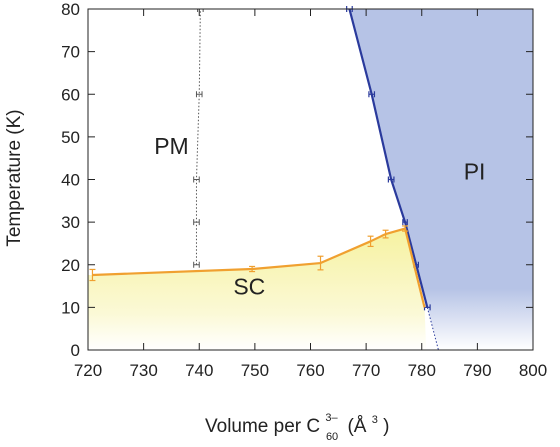 Image resolution: width=560 pixels, height=447 pixels. I want to click on y-tick-label: 0, so click(75, 350).